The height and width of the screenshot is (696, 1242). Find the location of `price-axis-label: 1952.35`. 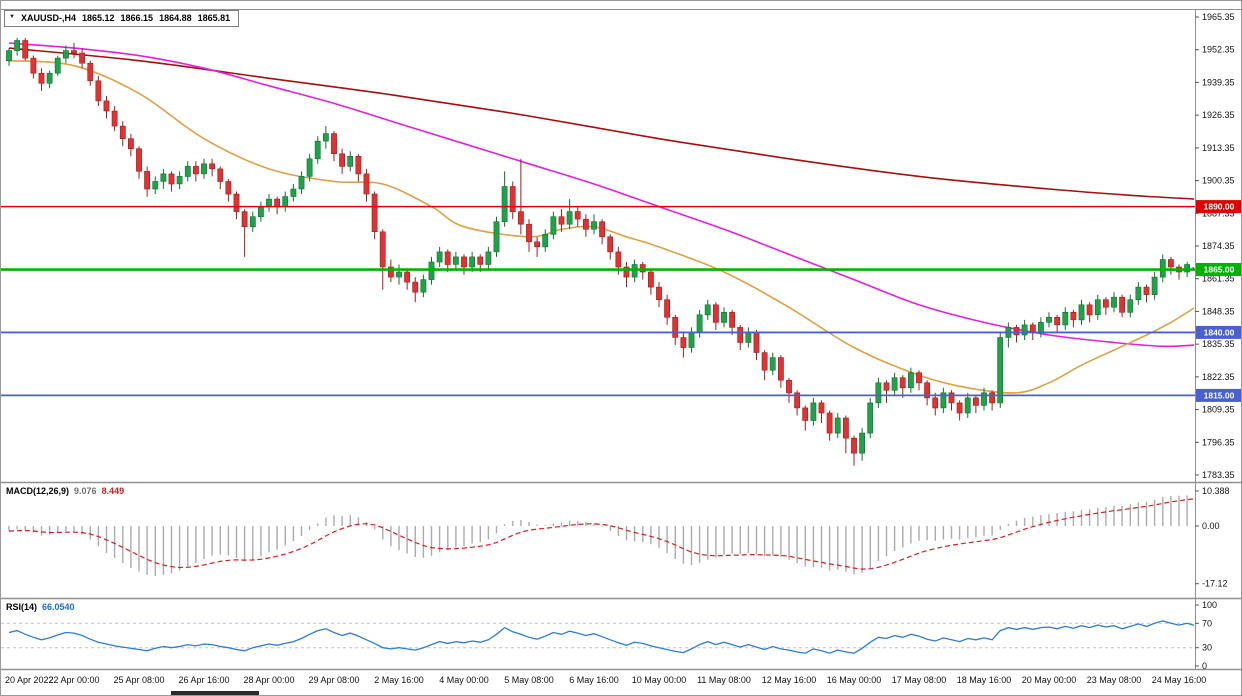

price-axis-label: 1952.35 is located at coordinates (1218, 50).